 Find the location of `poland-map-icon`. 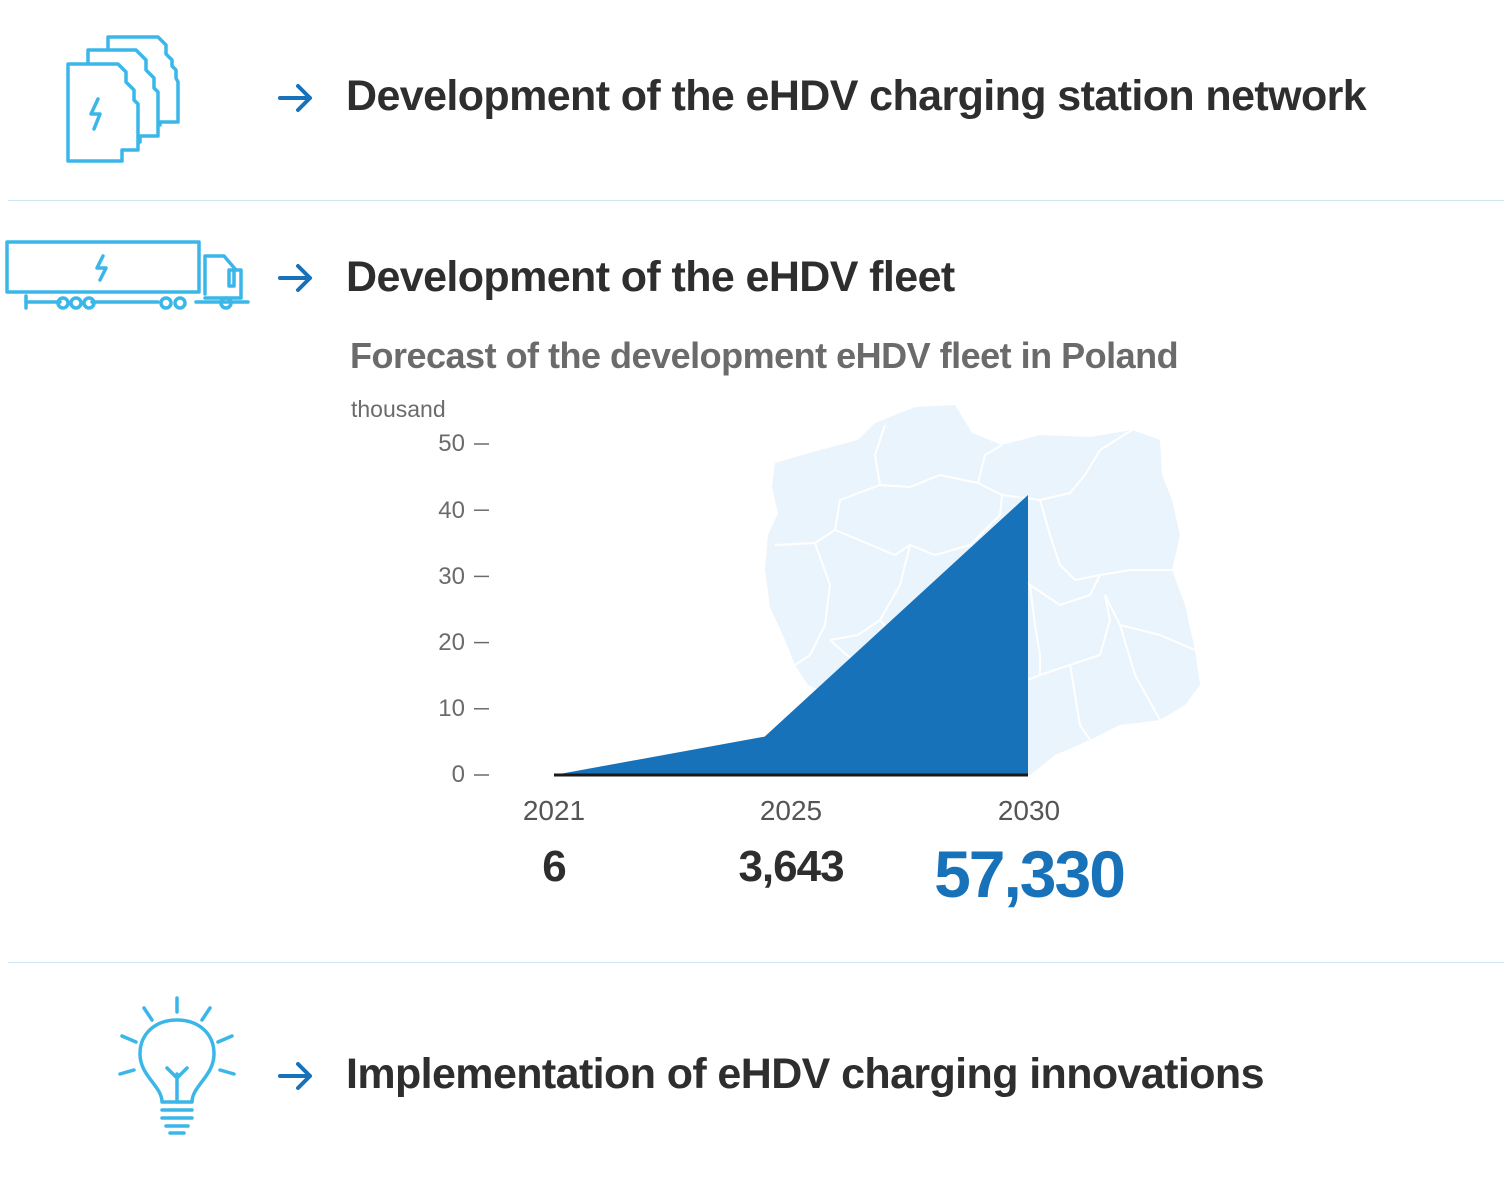

poland-map-icon is located at coordinates (982, 590).